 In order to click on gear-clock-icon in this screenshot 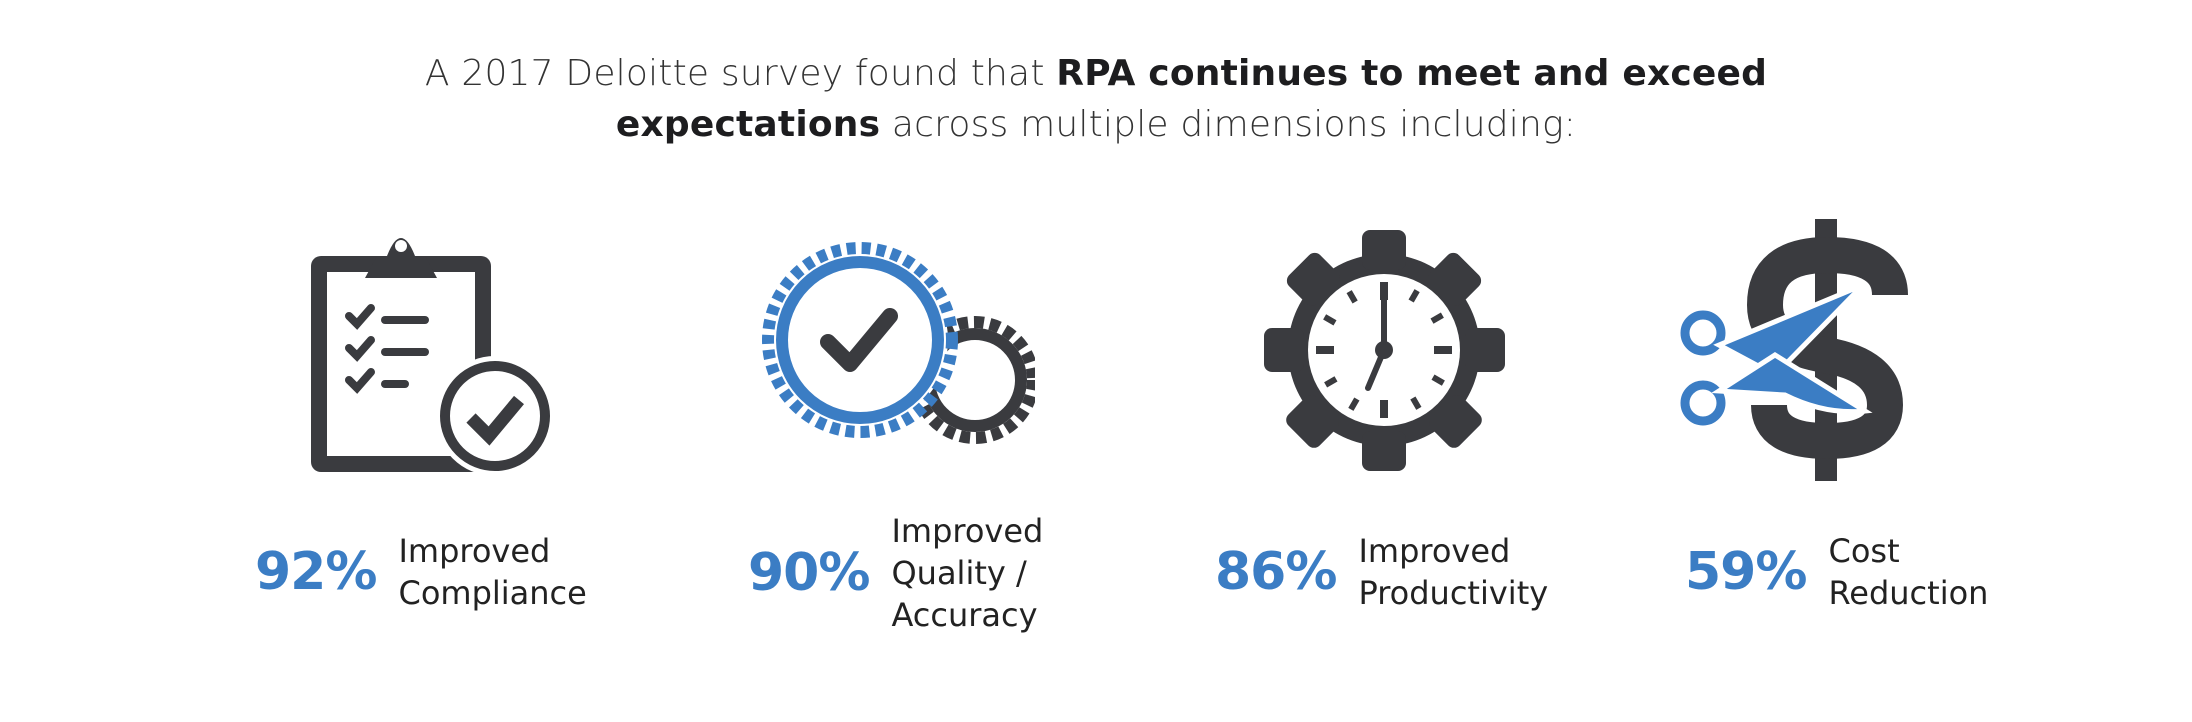, I will do `click(1384, 350)`.